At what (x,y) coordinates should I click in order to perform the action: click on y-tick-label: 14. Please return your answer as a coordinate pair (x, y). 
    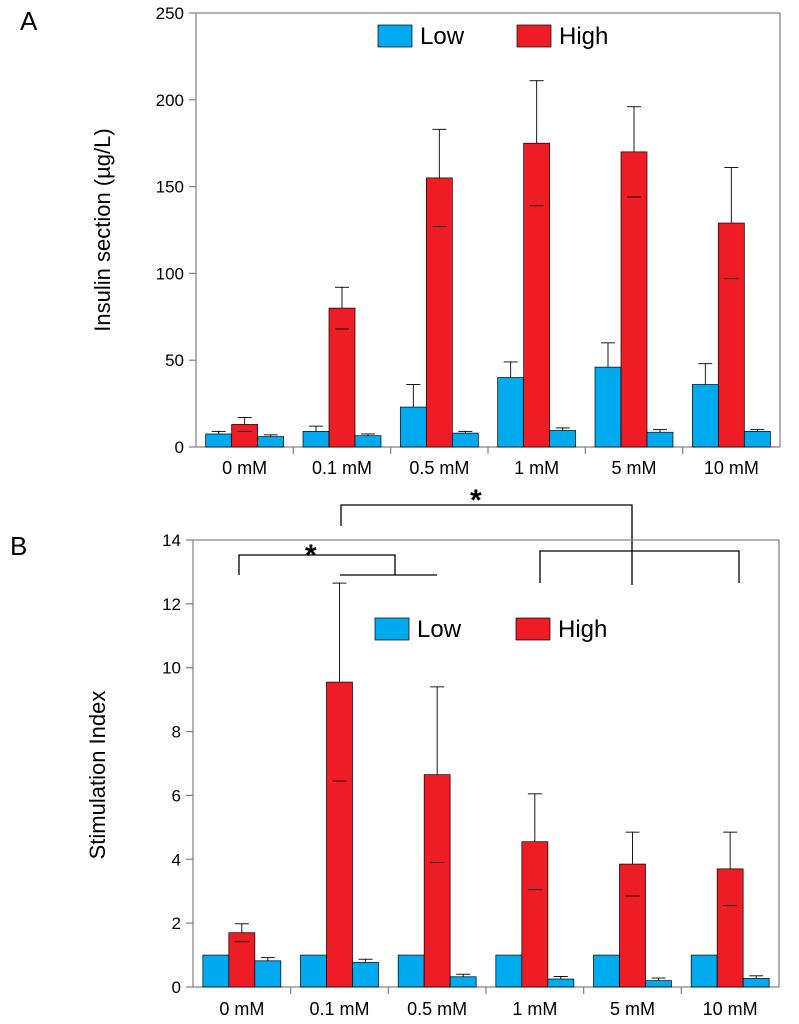
    Looking at the image, I should click on (171, 540).